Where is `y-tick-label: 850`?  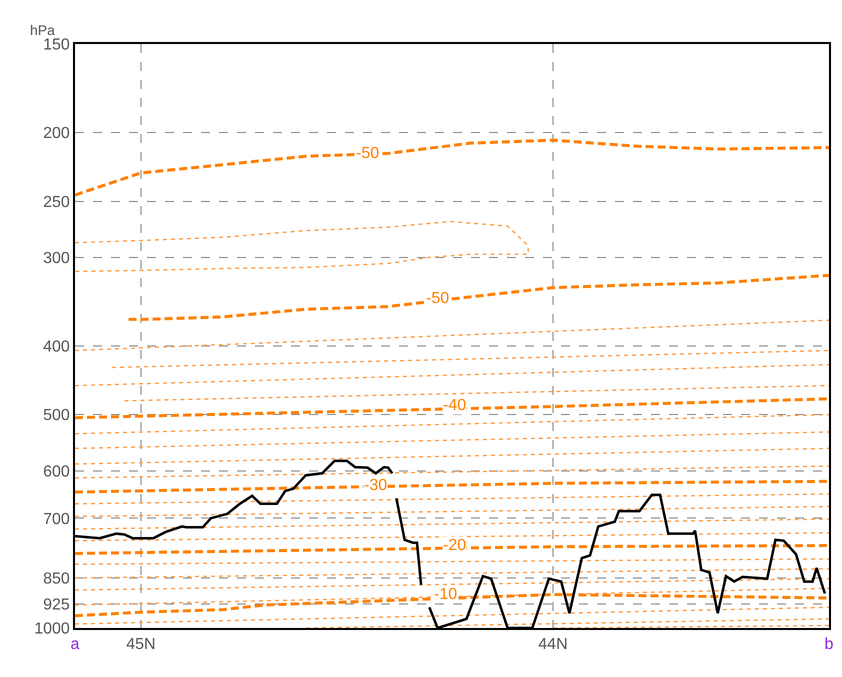 y-tick-label: 850 is located at coordinates (56, 579).